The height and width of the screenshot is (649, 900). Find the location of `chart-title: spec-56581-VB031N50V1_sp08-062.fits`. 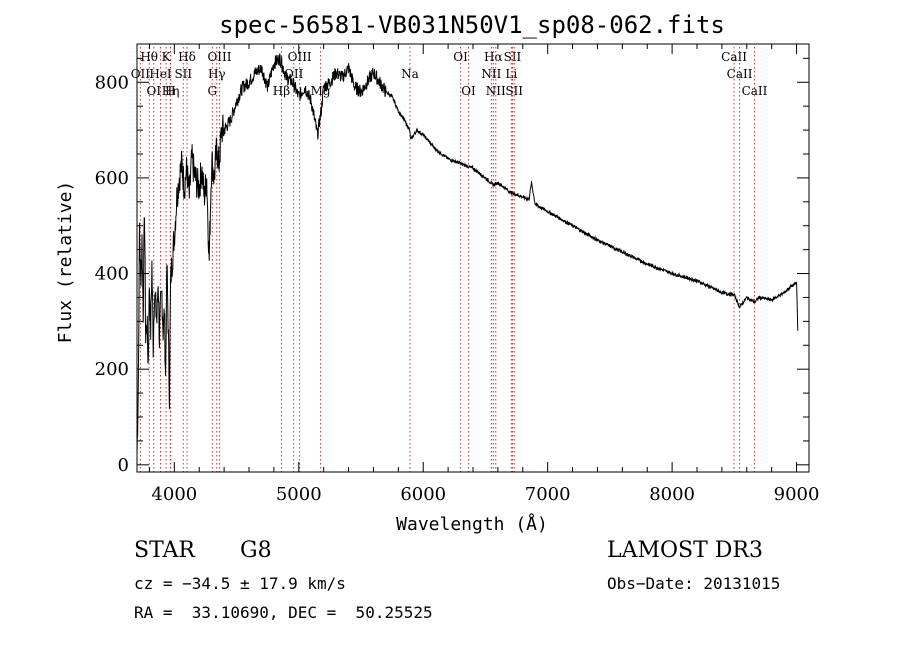

chart-title: spec-56581-VB031N50V1_sp08-062.fits is located at coordinates (472, 25).